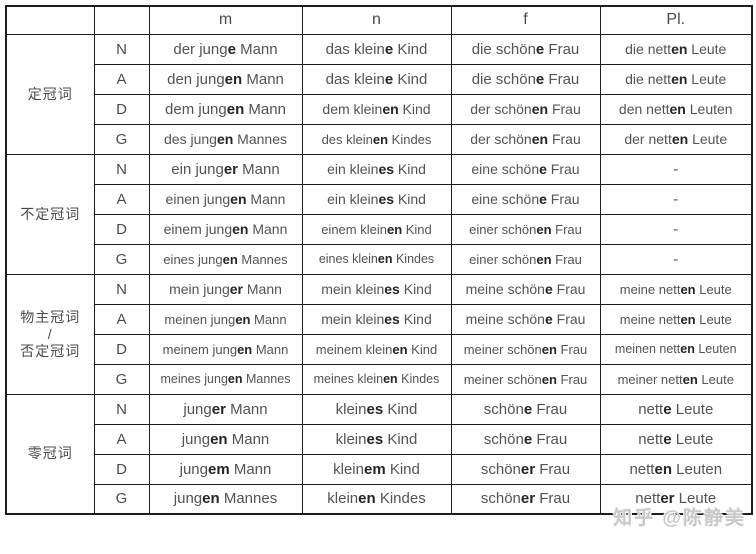 This screenshot has width=756, height=554. Describe the element at coordinates (676, 109) in the screenshot. I see `declension-cell: den netten Leuten` at that location.